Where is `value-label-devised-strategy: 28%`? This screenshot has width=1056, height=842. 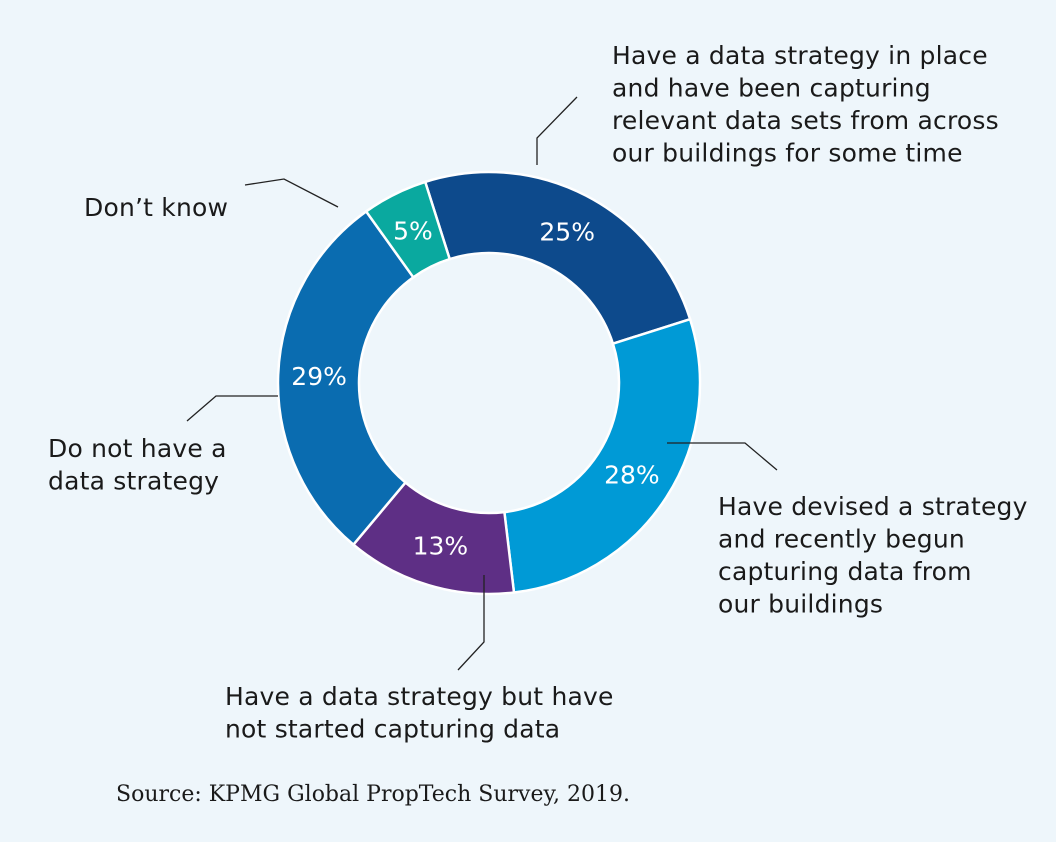
value-label-devised-strategy: 28% is located at coordinates (632, 475).